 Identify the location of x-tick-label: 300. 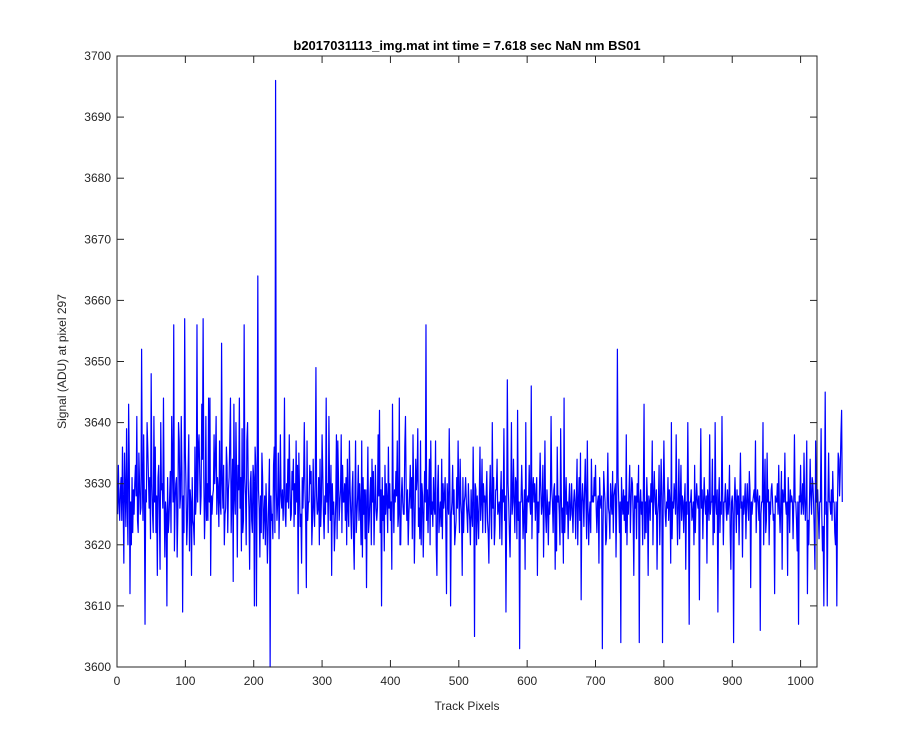
(322, 681).